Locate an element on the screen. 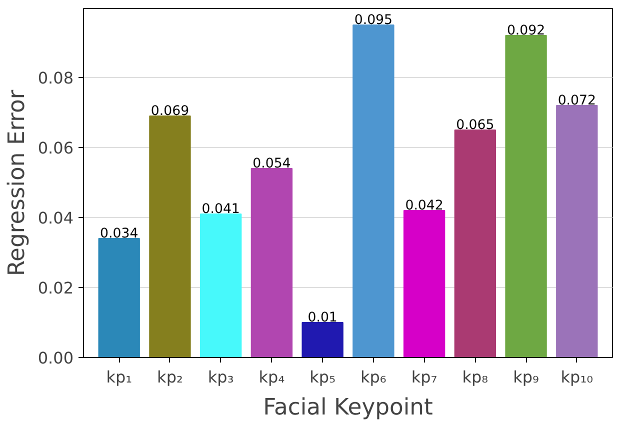  x-tick-label: kp₅ is located at coordinates (323, 377).